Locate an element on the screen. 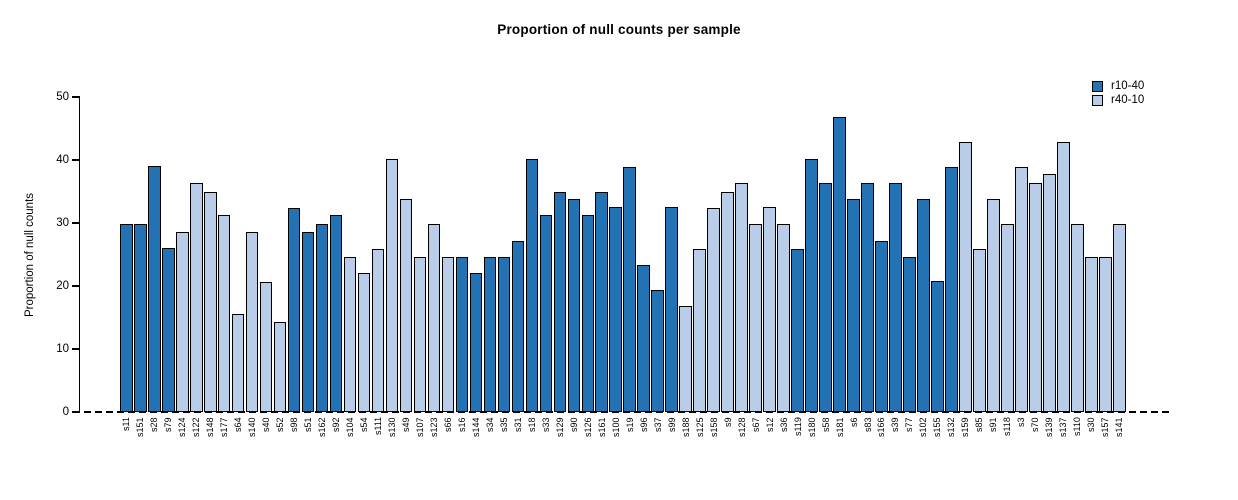  x-tick-label-s122: s122 is located at coordinates (196, 427).